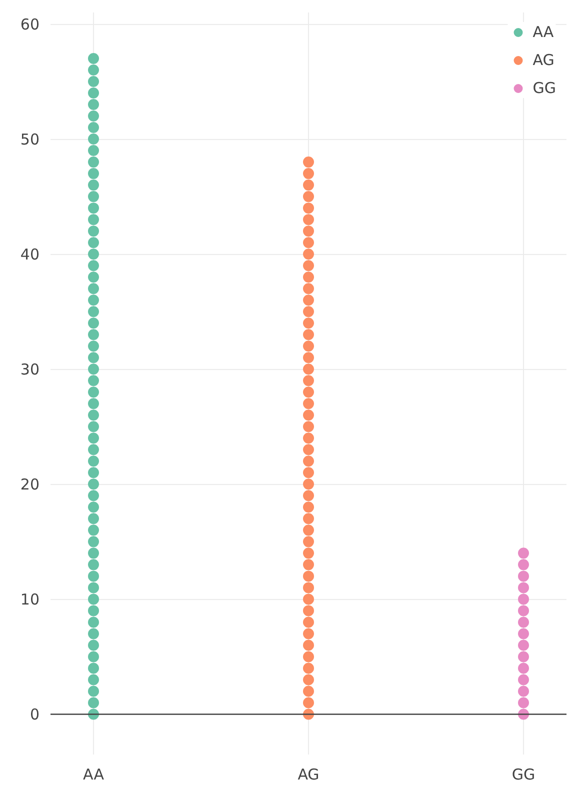 The width and height of the screenshot is (576, 794). I want to click on y-tick-label: 0, so click(35, 715).